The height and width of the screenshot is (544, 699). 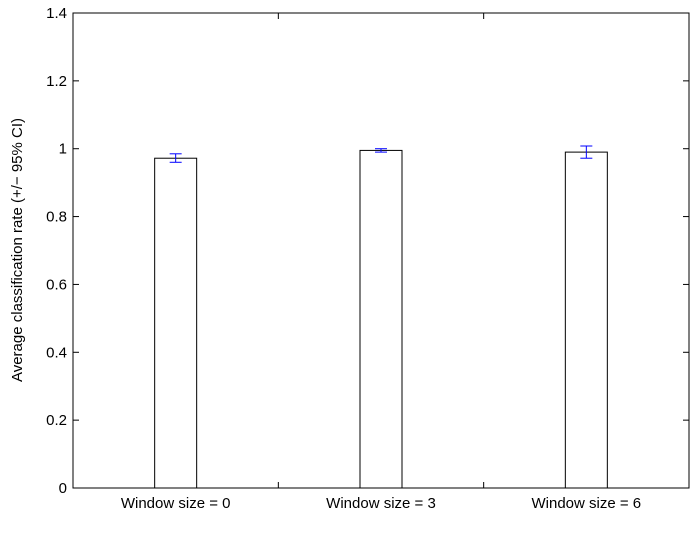 I want to click on y-tick-label: 0.4, so click(x=56, y=352).